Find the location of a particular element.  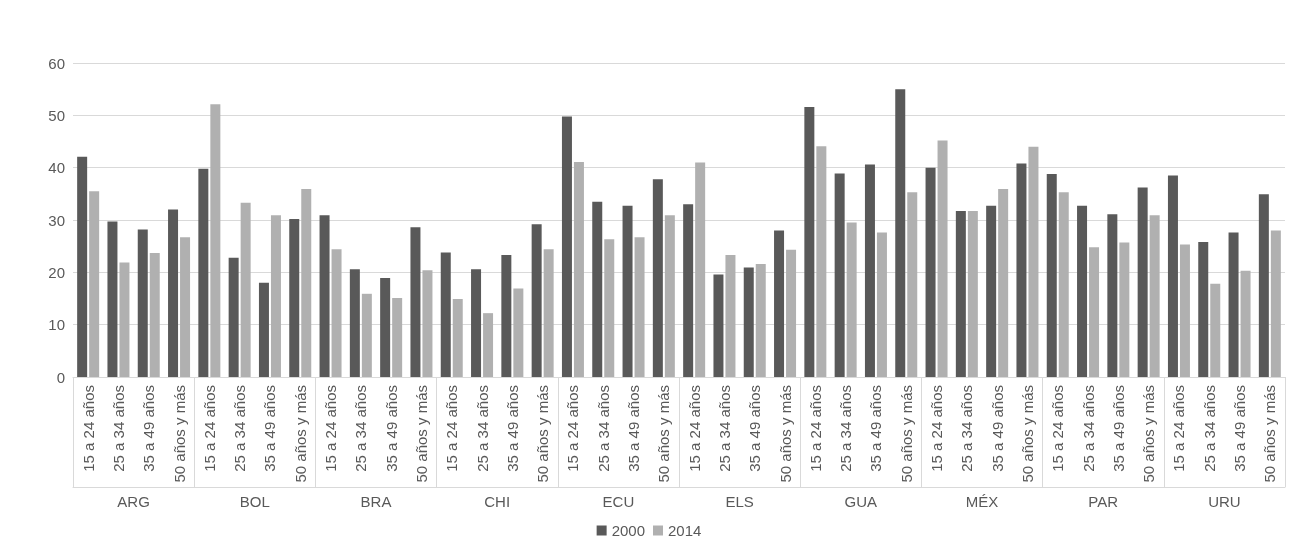

text: URU is located at coordinates (1224, 501).